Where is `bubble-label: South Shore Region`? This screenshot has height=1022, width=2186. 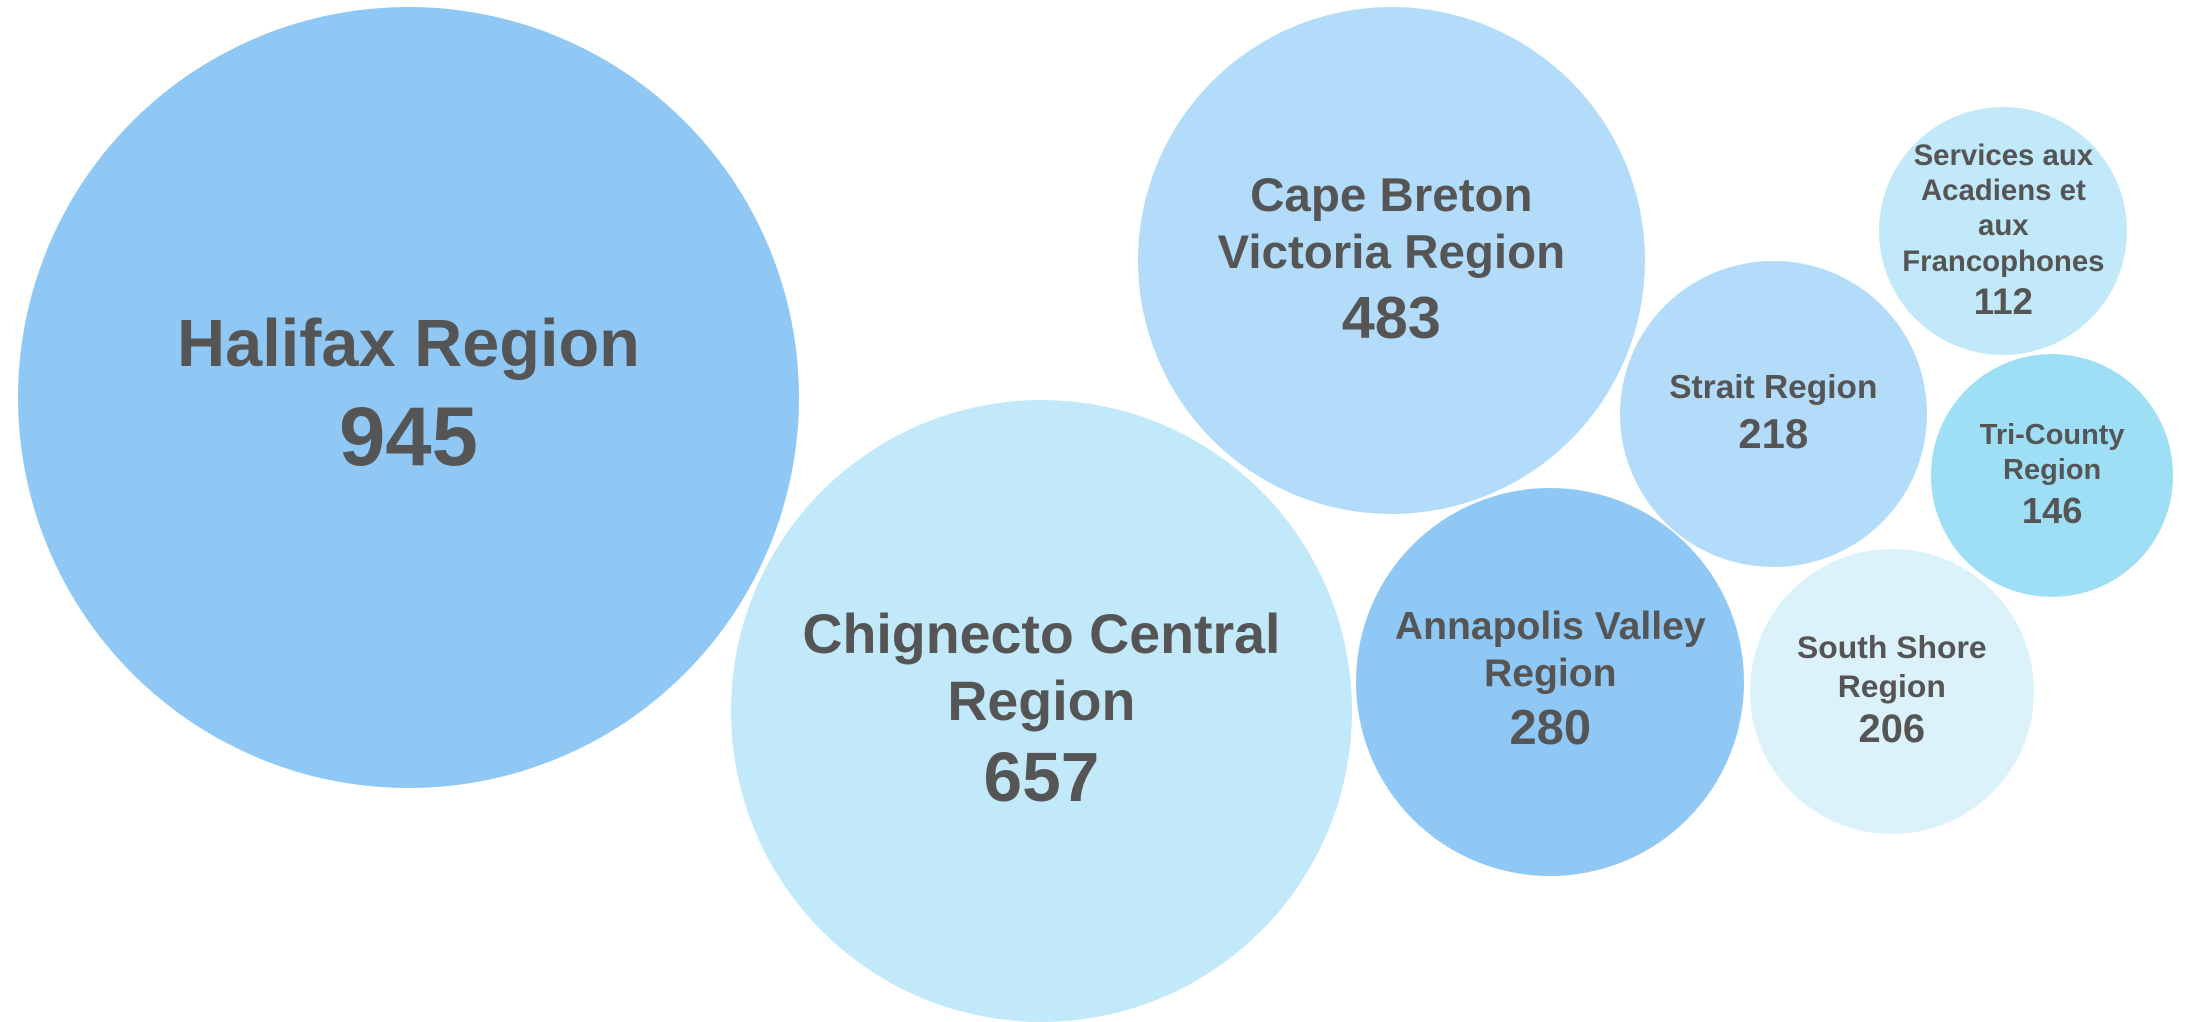 bubble-label: South Shore Region is located at coordinates (1892, 666).